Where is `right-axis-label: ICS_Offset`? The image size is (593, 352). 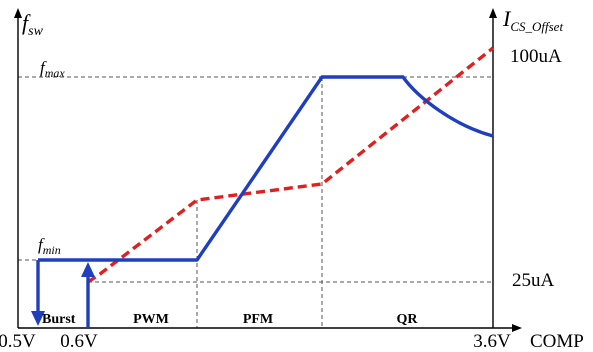
right-axis-label: ICS_Offset is located at coordinates (532, 20).